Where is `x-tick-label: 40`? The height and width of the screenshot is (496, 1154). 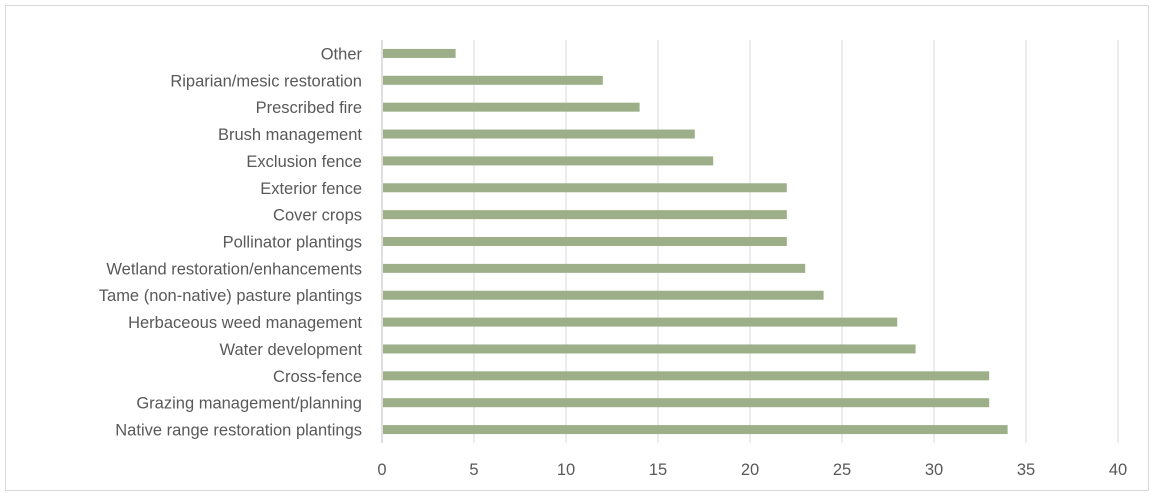
x-tick-label: 40 is located at coordinates (1118, 470).